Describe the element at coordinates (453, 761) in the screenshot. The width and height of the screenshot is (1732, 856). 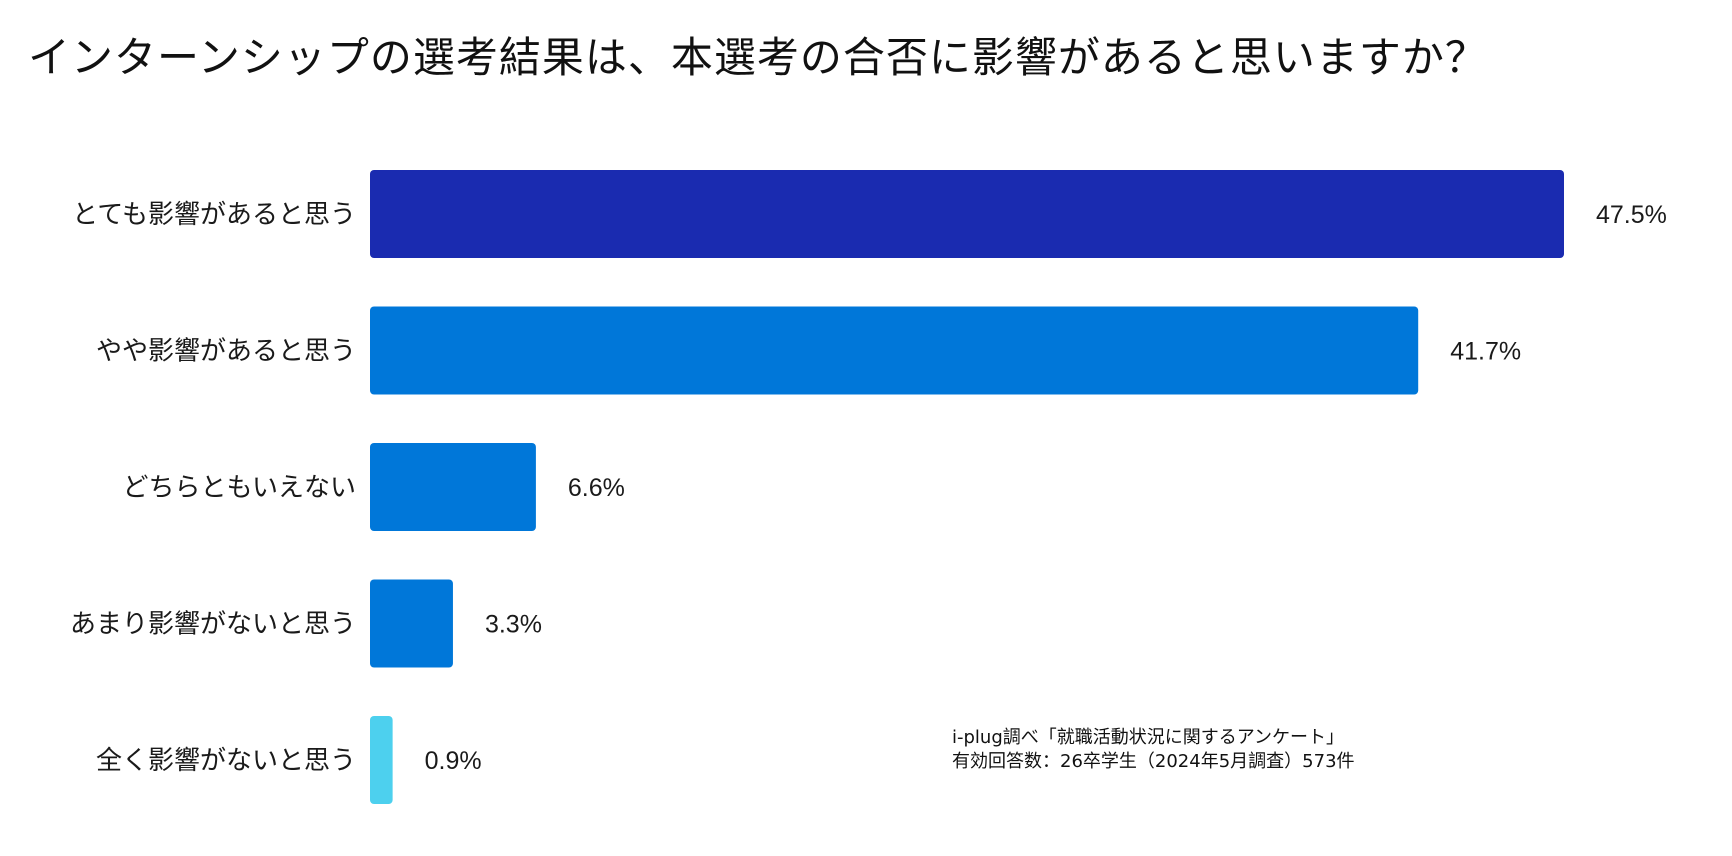
I see `value-label-5: 0.9%` at that location.